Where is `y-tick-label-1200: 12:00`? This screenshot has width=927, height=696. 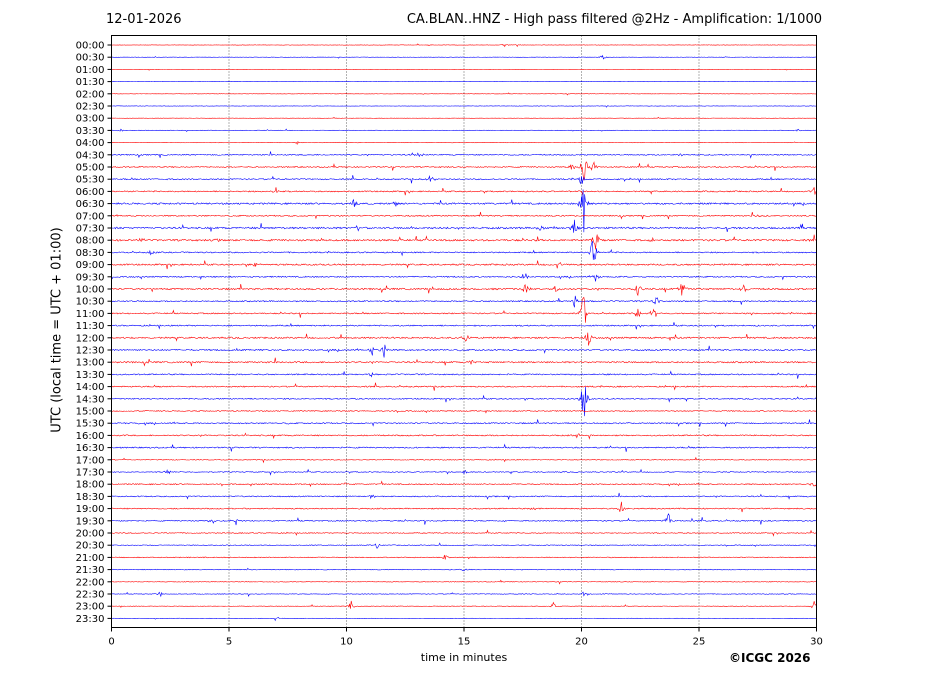 y-tick-label-1200: 12:00 is located at coordinates (90, 338).